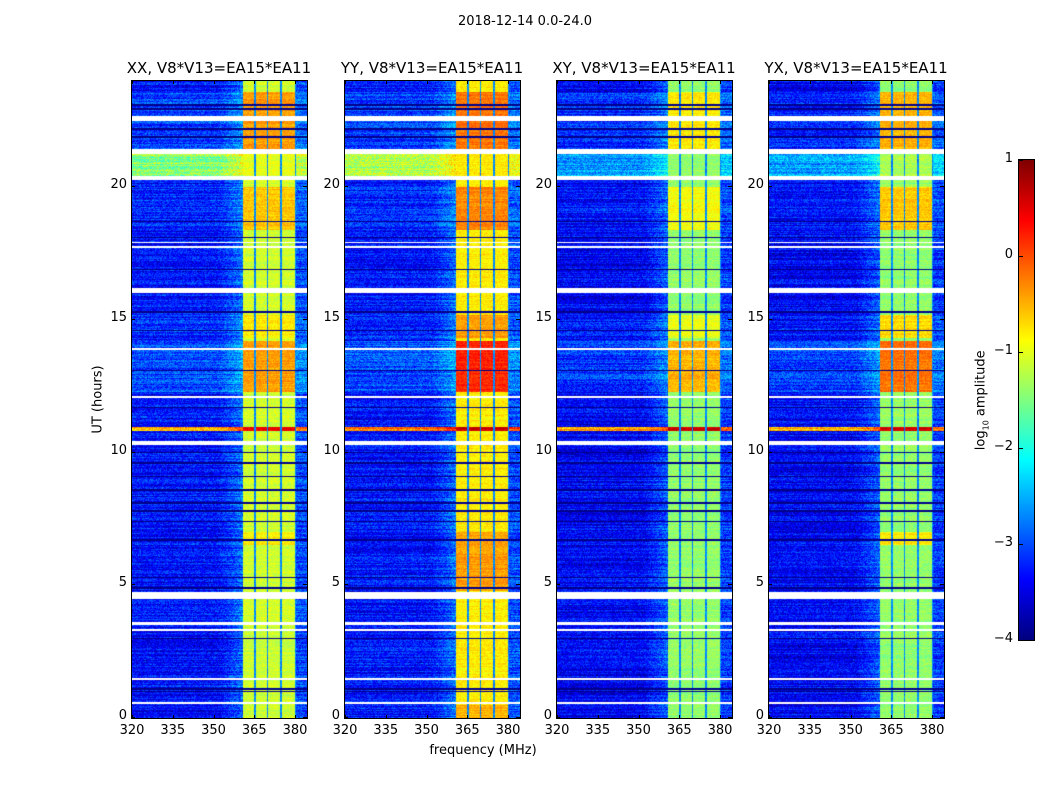  What do you see at coordinates (1003, 542) in the screenshot?
I see `colorbar-tick-label: −3` at bounding box center [1003, 542].